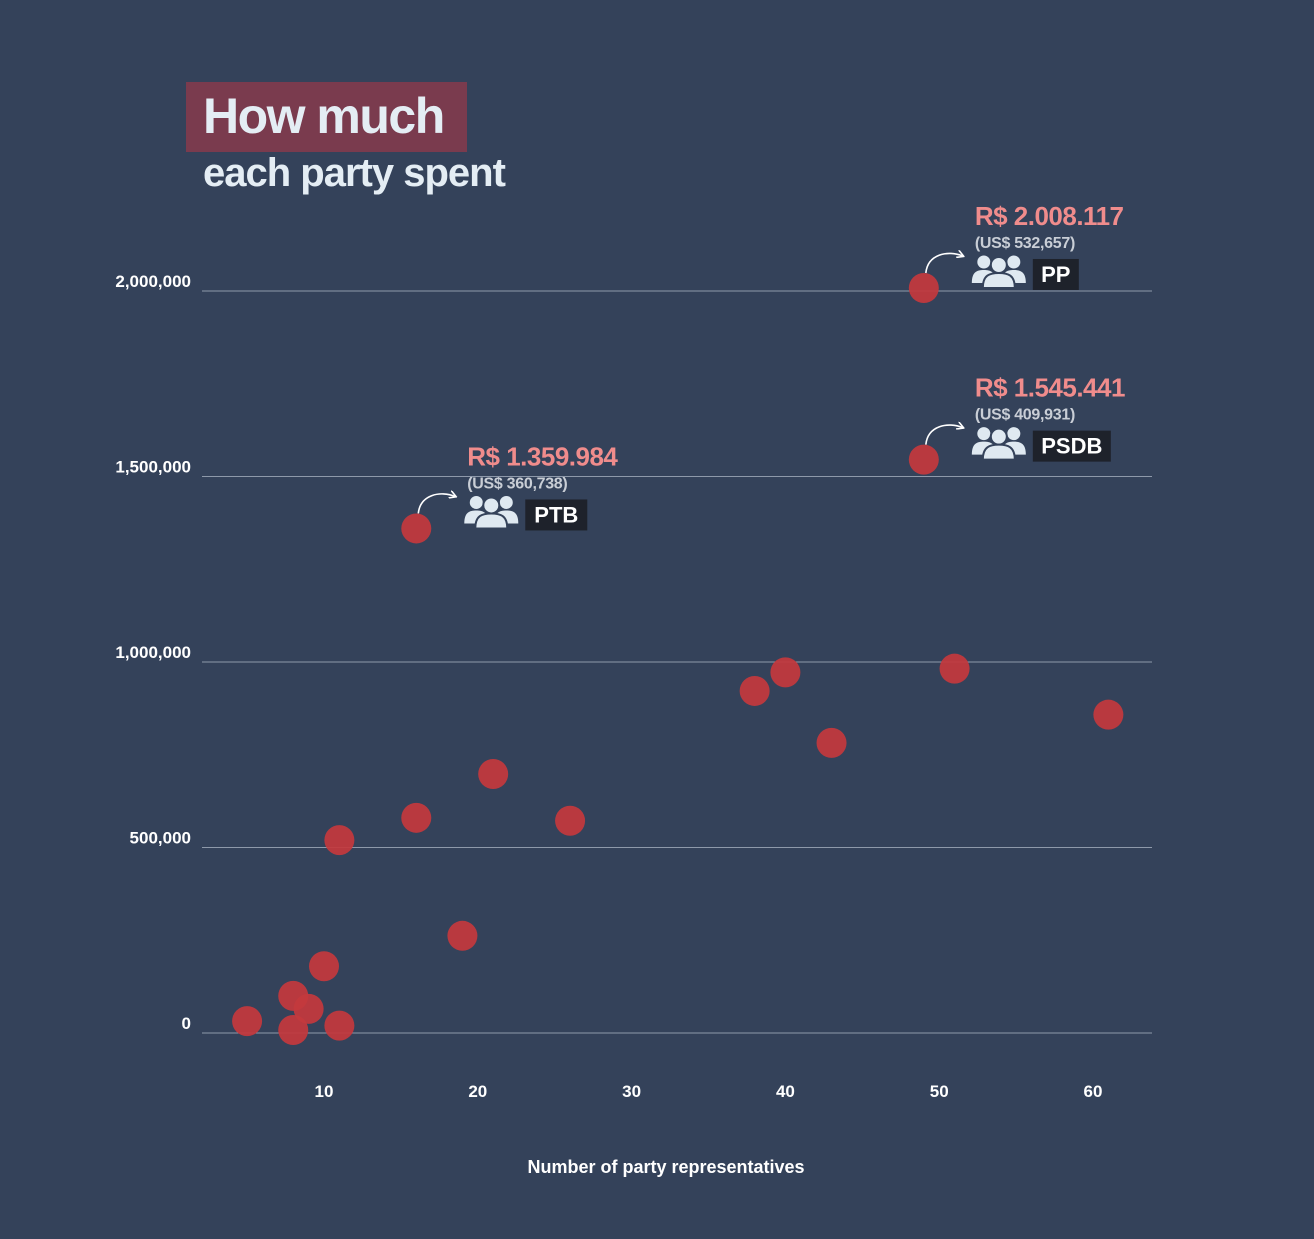 Image resolution: width=1314 pixels, height=1239 pixels. What do you see at coordinates (153, 467) in the screenshot?
I see `y-tick-label: 1,500,000` at bounding box center [153, 467].